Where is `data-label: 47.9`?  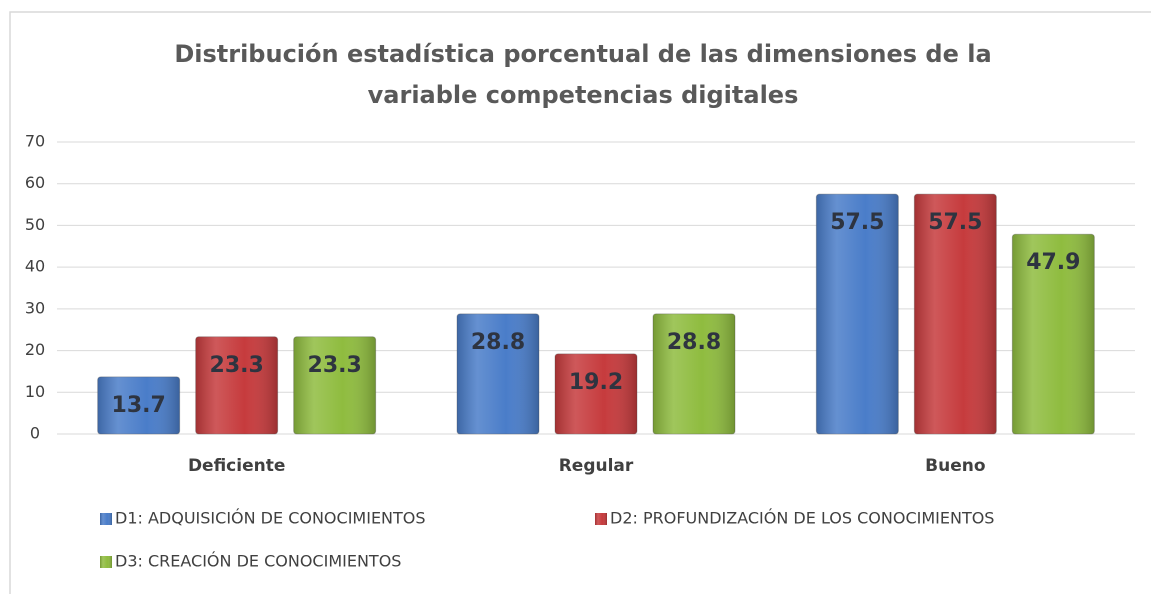
data-label: 47.9 is located at coordinates (1053, 262).